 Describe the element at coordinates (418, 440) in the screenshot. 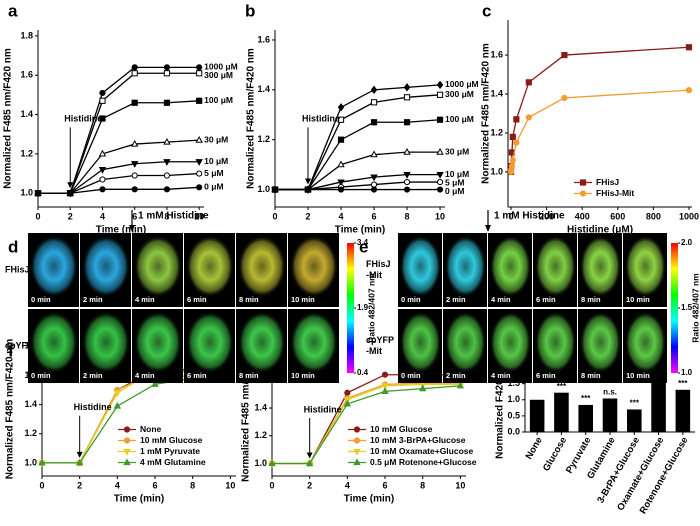

I see `legend-label: 10 mM 3-BrPA+Glucose` at that location.